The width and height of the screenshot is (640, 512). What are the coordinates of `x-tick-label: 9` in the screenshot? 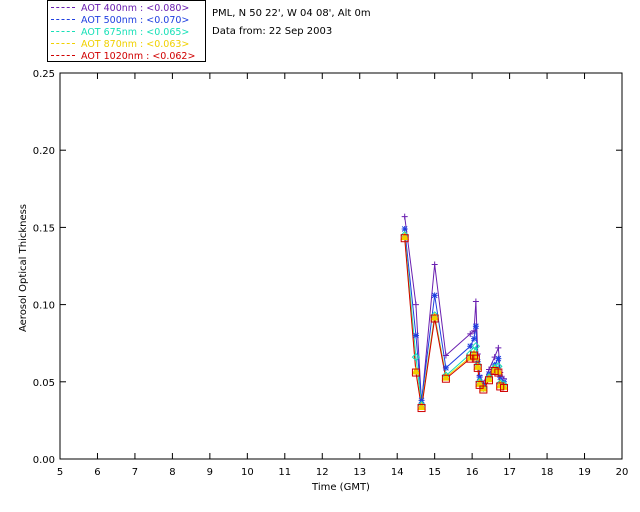 It's located at (210, 472).